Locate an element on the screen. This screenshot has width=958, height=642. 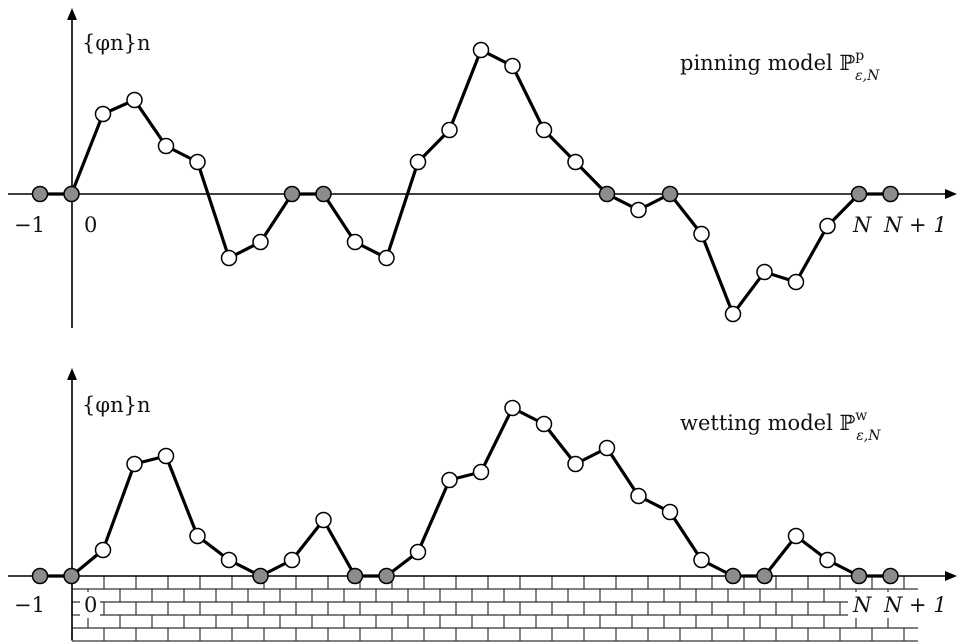
model-label: wetting model ℙw ε,N is located at coordinates (780, 426).